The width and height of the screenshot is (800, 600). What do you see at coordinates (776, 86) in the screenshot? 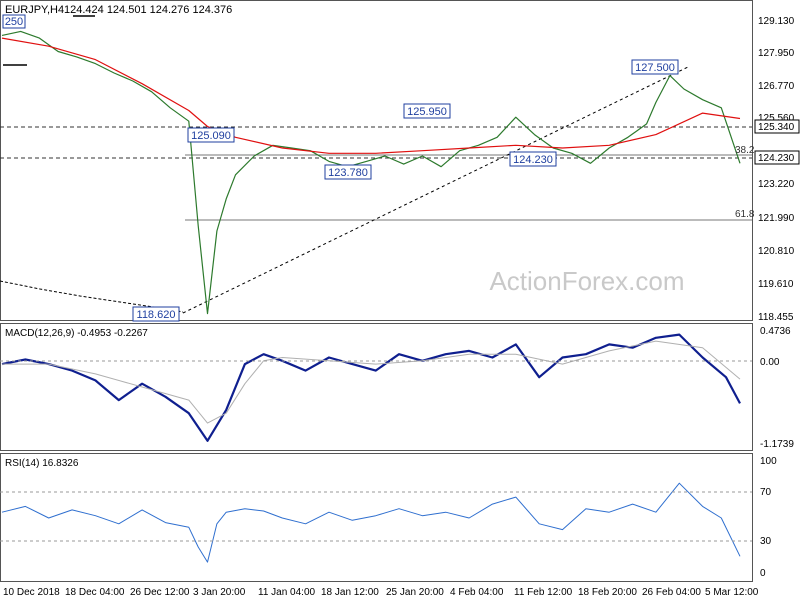
I see `price-tick: 126.770` at bounding box center [776, 86].